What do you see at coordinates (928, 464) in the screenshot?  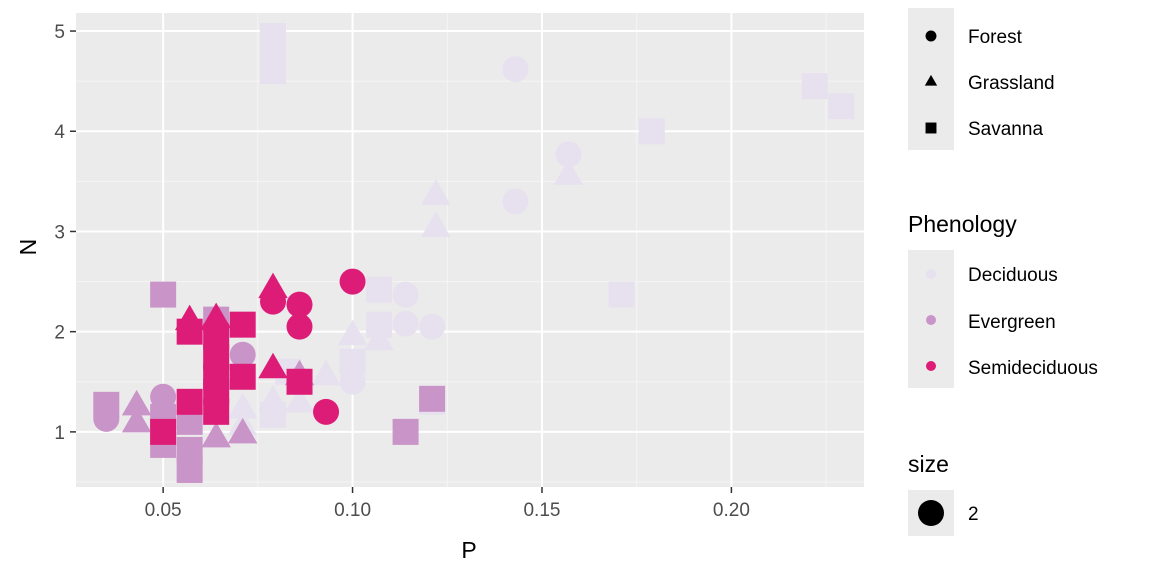 I see `size-legend-title: size` at bounding box center [928, 464].